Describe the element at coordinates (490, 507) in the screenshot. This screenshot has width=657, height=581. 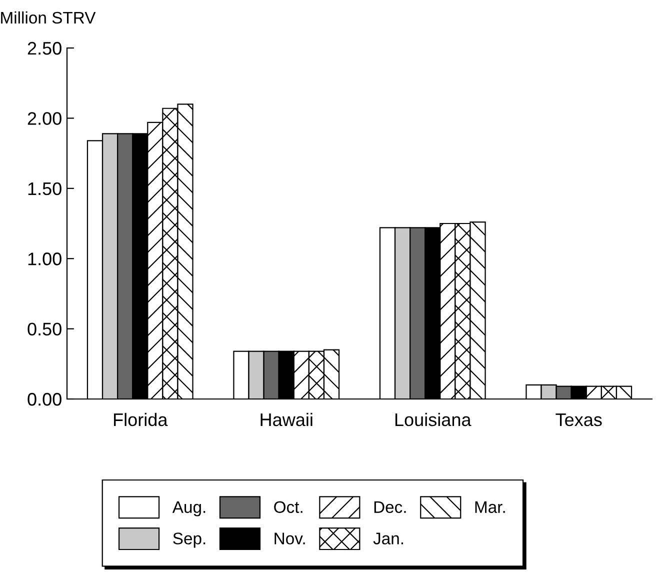
I see `legend-label: Mar.` at that location.